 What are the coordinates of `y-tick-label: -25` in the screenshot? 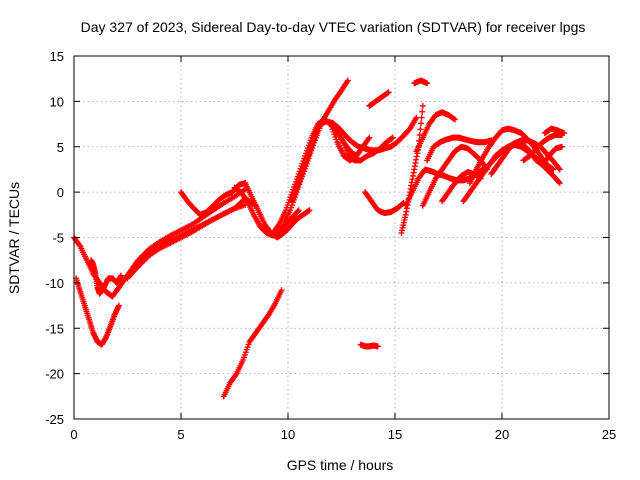 It's located at (54, 419).